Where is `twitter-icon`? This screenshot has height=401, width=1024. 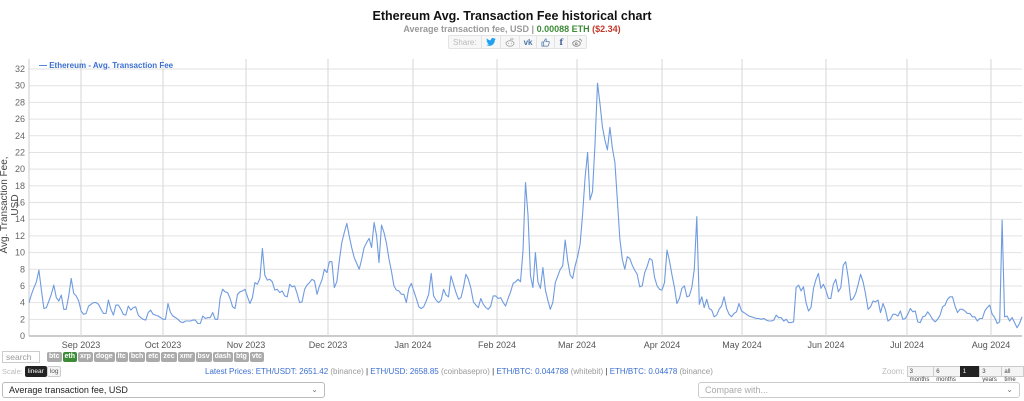 twitter-icon is located at coordinates (491, 42).